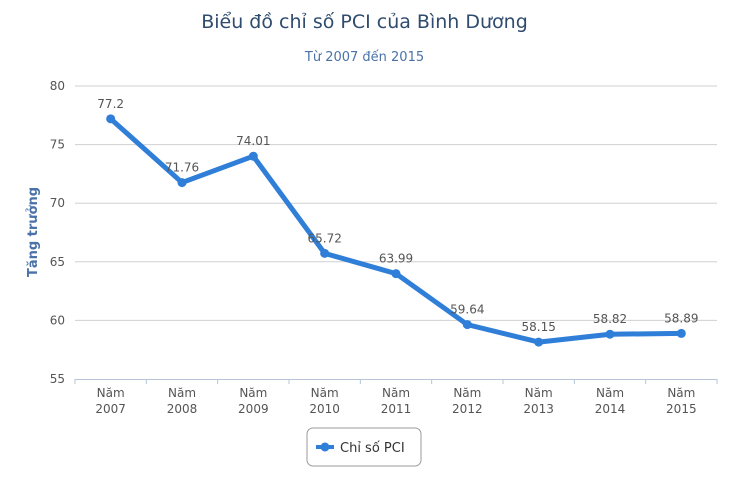  I want to click on data-label: 65.72, so click(324, 238).